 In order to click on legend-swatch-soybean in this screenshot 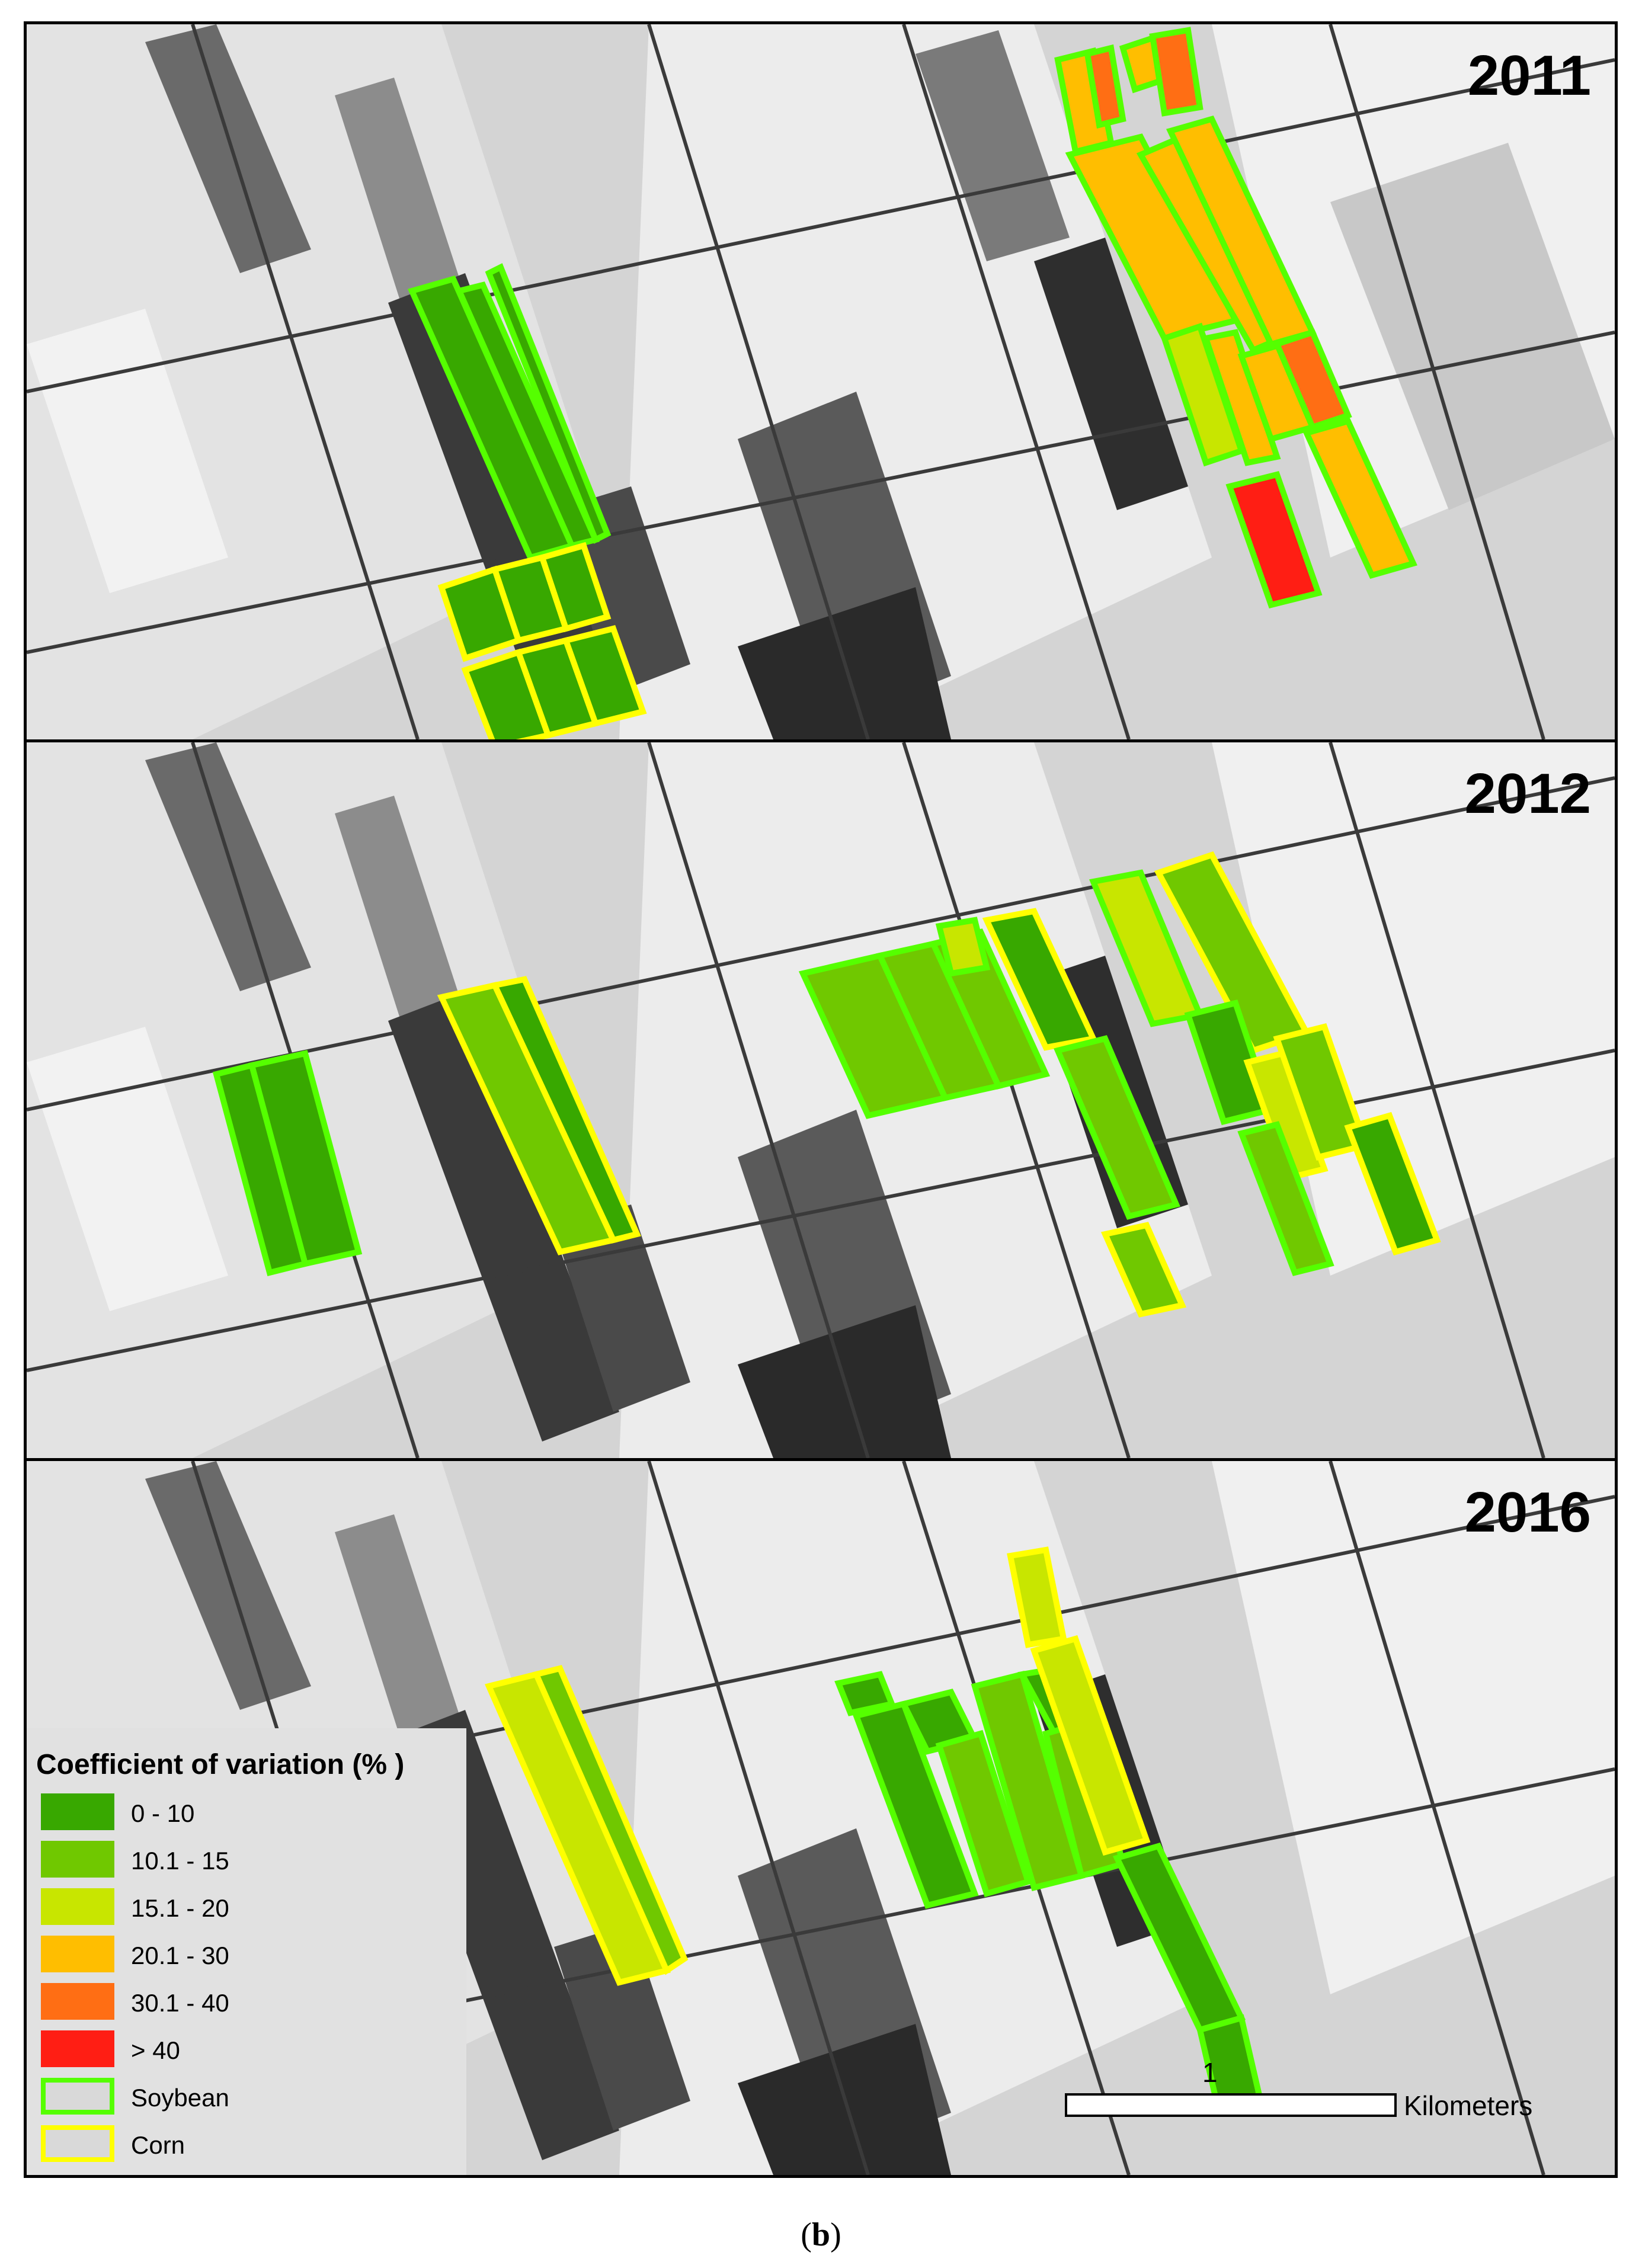, I will do `click(77, 2096)`.